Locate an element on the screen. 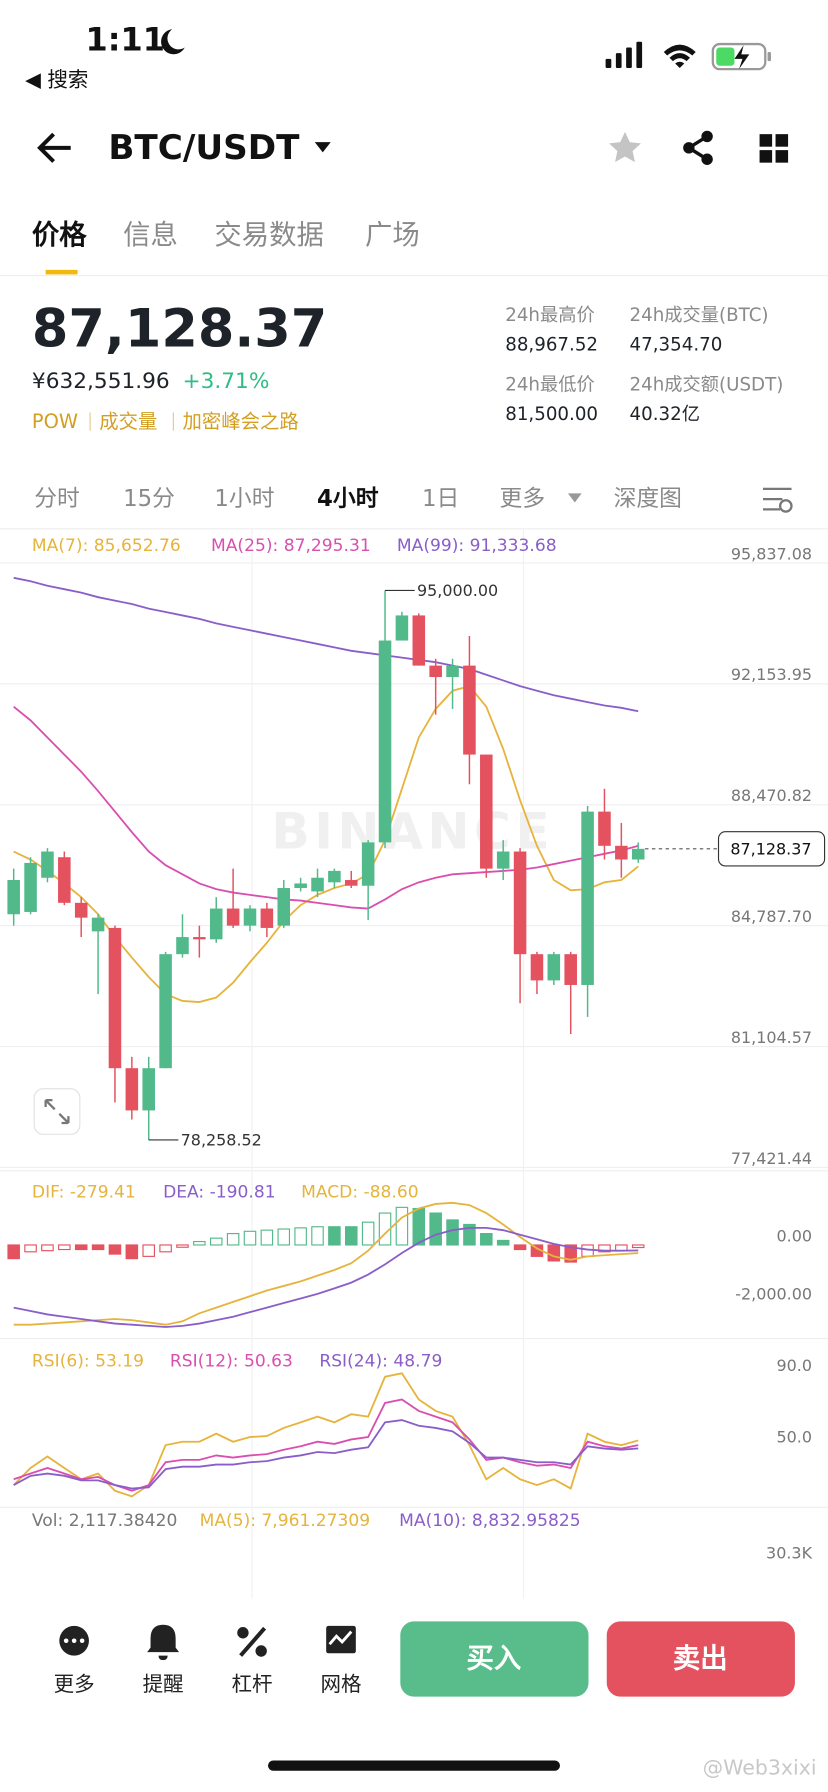 Image resolution: width=828 pixels, height=1792 pixels. interval-tab: 深度图 is located at coordinates (648, 499).